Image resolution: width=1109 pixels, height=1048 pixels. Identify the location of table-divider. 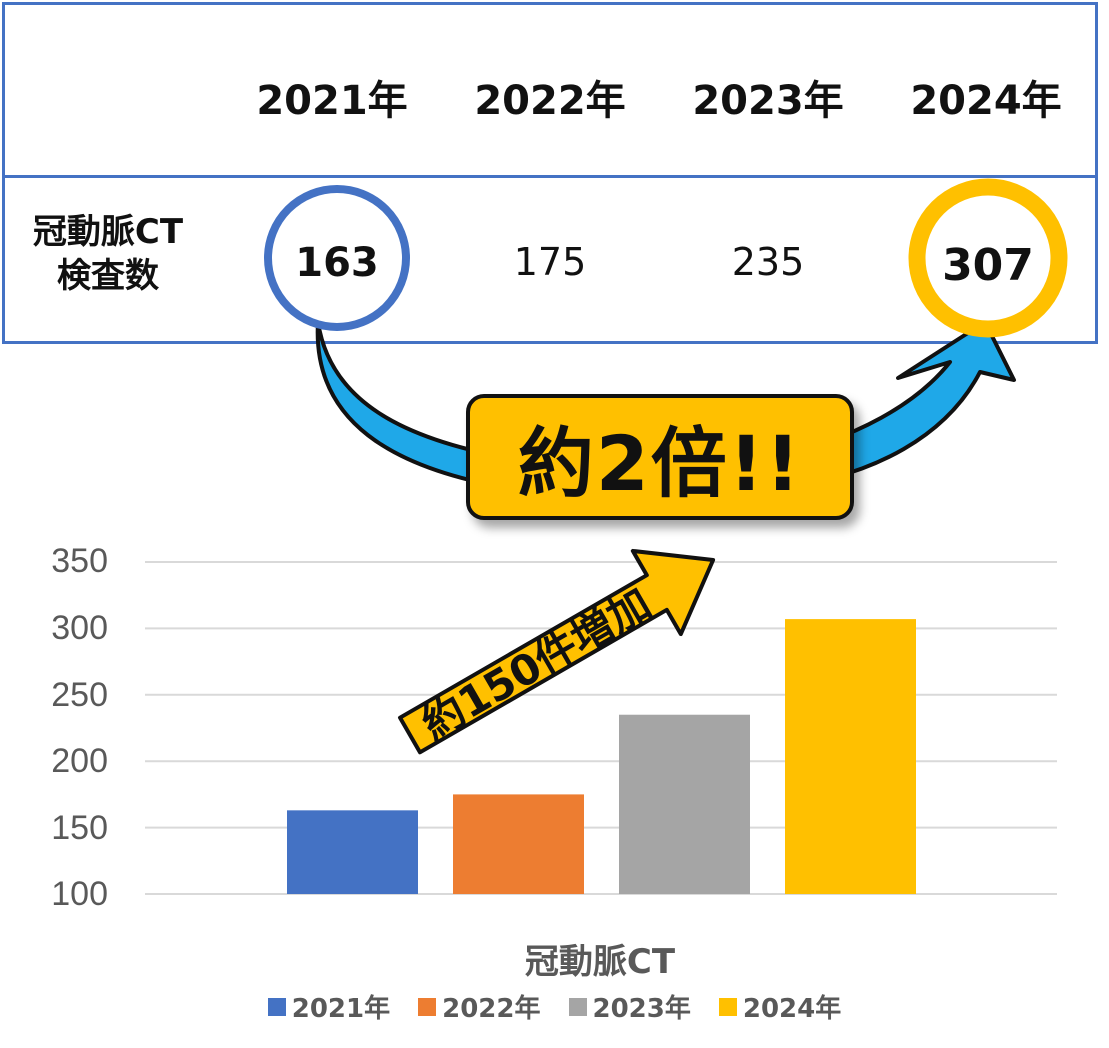
(550, 176).